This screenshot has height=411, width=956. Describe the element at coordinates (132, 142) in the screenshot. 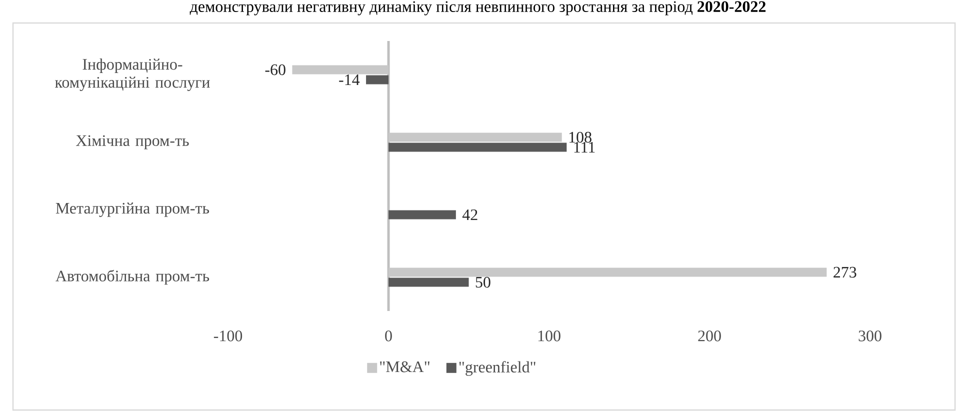

I see `y-tick-label: Хімічна пром-ть` at that location.